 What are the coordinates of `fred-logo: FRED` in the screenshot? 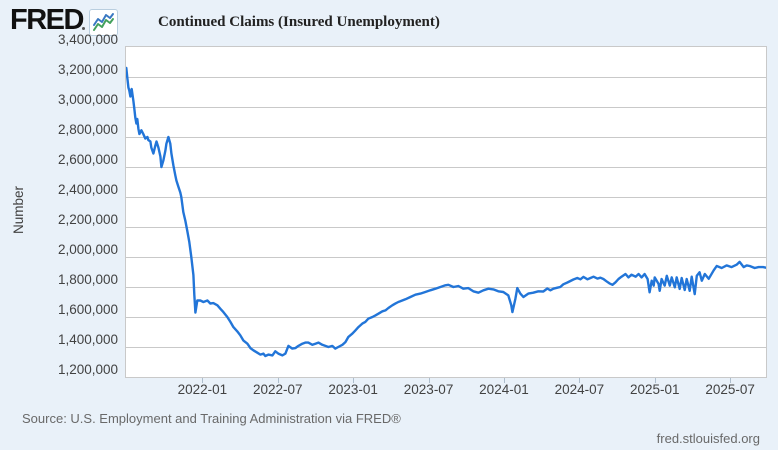 It's located at (47, 20).